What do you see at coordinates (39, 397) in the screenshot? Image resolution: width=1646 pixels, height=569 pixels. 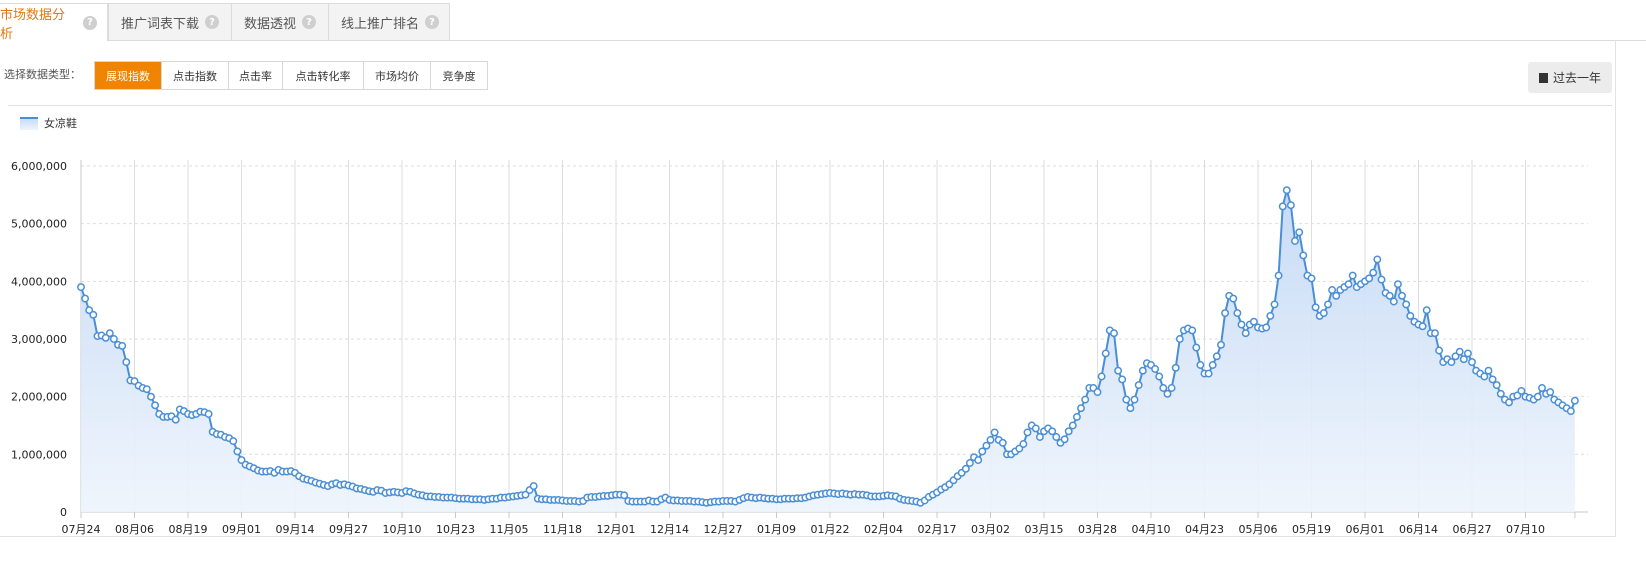 I see `y-tick-label: 2,000,000` at bounding box center [39, 397].